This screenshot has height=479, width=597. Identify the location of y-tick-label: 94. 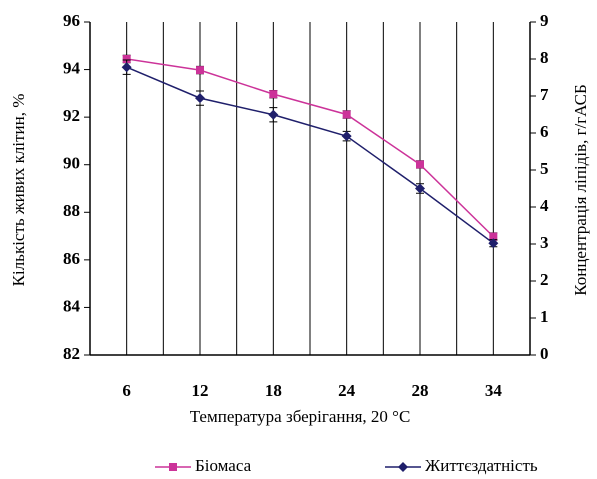
(72, 67).